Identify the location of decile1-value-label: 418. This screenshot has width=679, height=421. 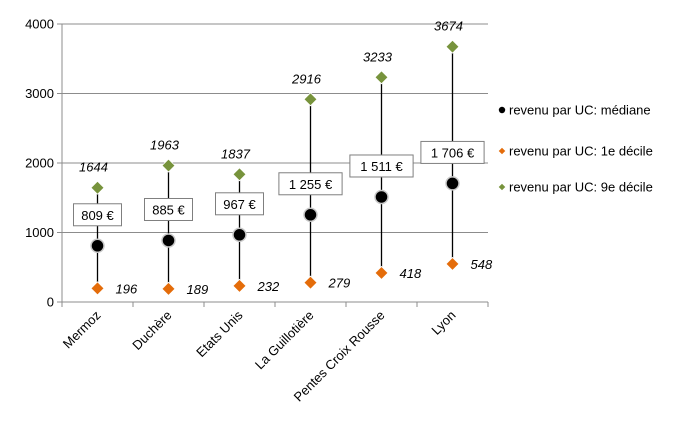
(411, 273).